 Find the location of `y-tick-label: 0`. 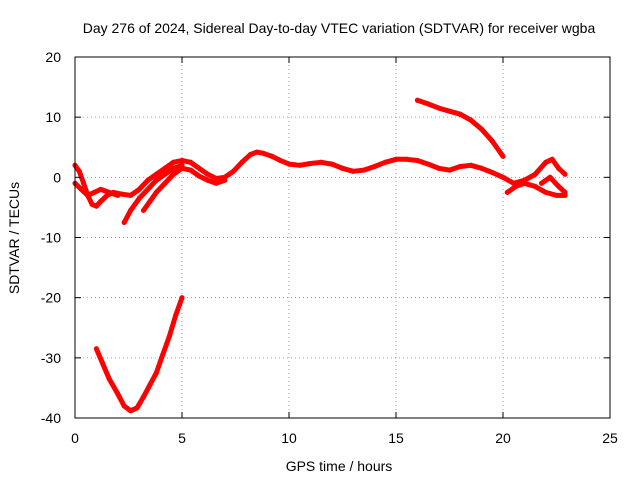

y-tick-label: 0 is located at coordinates (57, 177).